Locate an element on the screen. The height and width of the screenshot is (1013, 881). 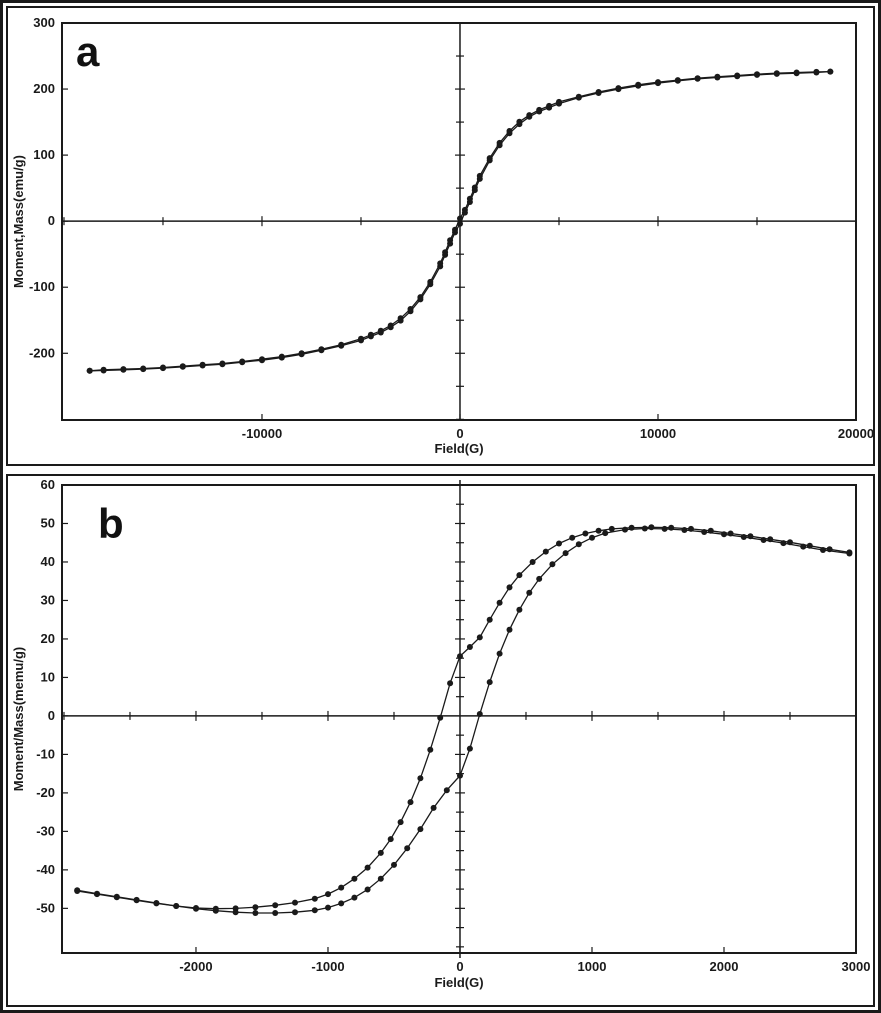
x-tick-label: 3000 is located at coordinates (856, 966).